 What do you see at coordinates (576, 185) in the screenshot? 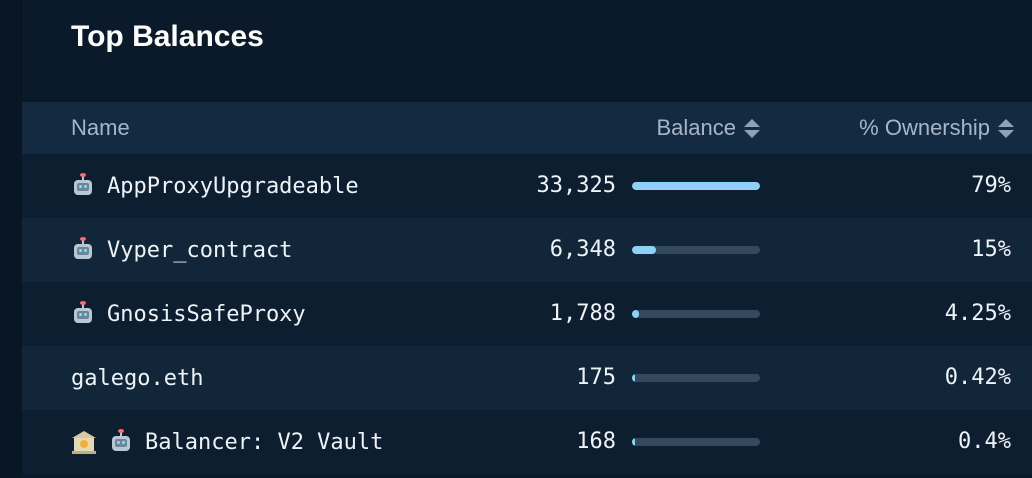
I see `balance-value: 33,325` at bounding box center [576, 185].